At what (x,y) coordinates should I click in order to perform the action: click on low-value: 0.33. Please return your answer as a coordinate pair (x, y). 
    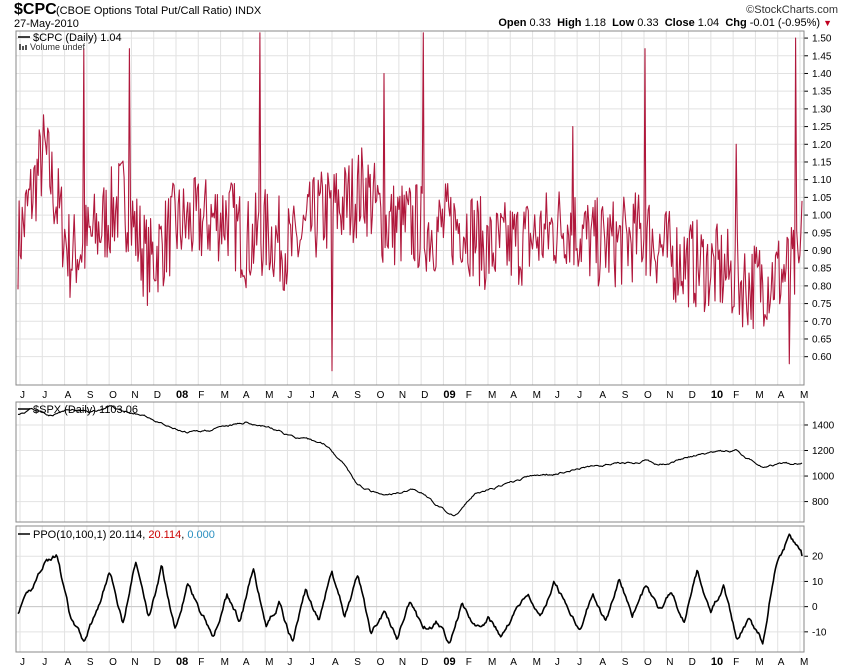
    Looking at the image, I should click on (648, 23).